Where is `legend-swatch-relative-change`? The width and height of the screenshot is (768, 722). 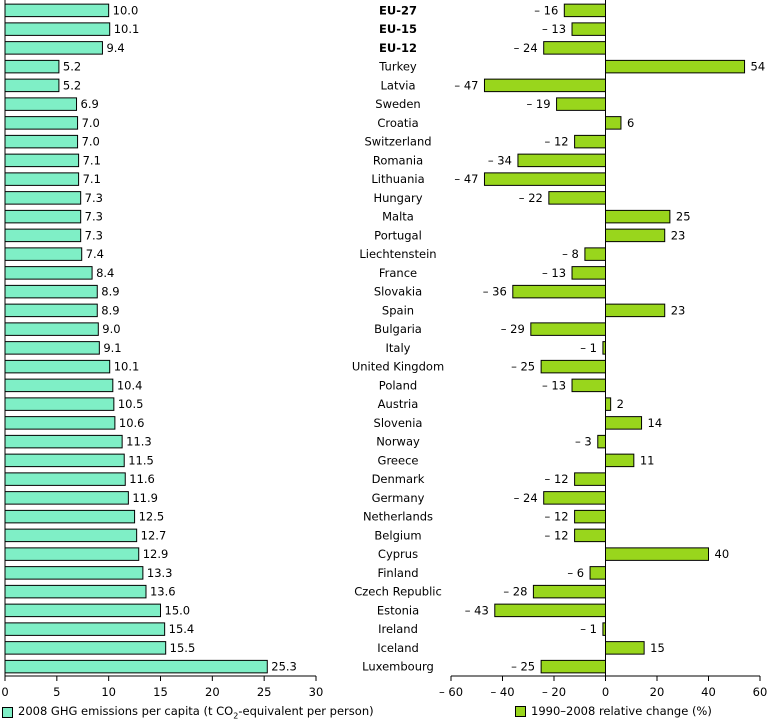
legend-swatch-relative-change is located at coordinates (520, 711).